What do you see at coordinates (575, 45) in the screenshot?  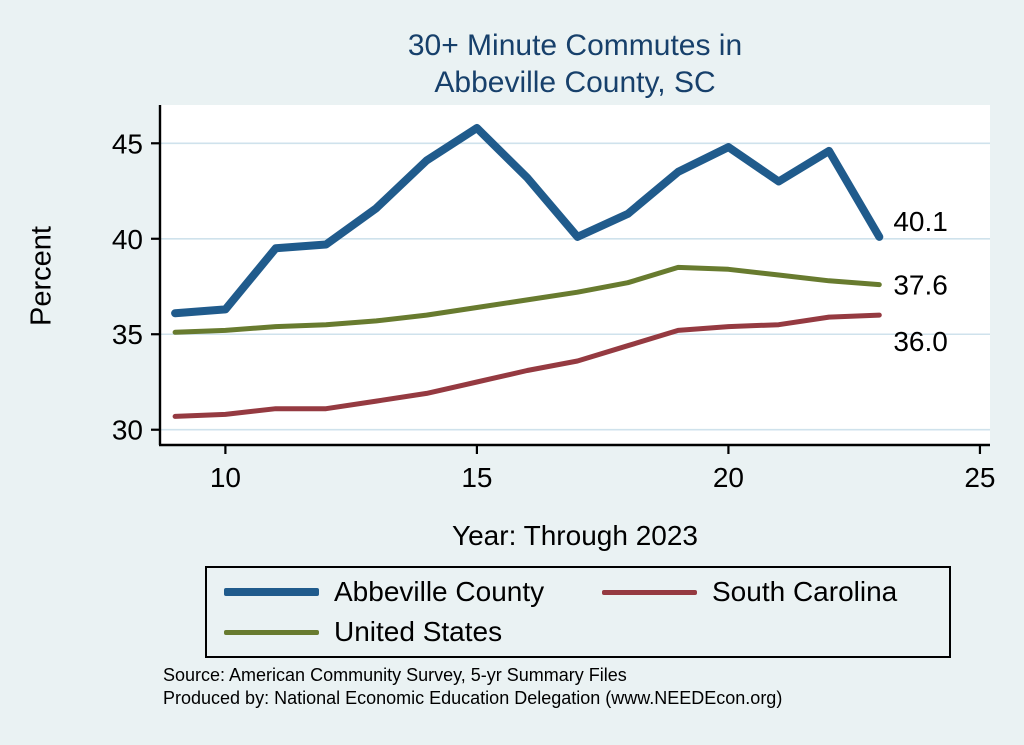 I see `chart-title-line1: 30+ Minute Commutes in` at bounding box center [575, 45].